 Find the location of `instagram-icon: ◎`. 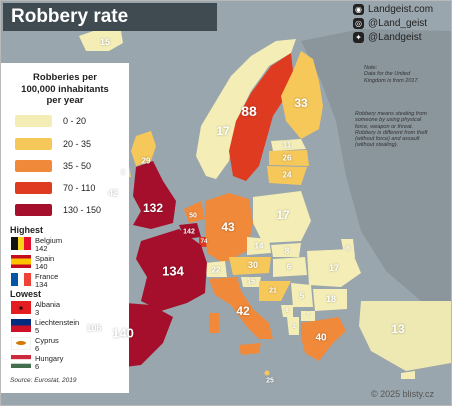

instagram-icon: ◎ is located at coordinates (358, 23).